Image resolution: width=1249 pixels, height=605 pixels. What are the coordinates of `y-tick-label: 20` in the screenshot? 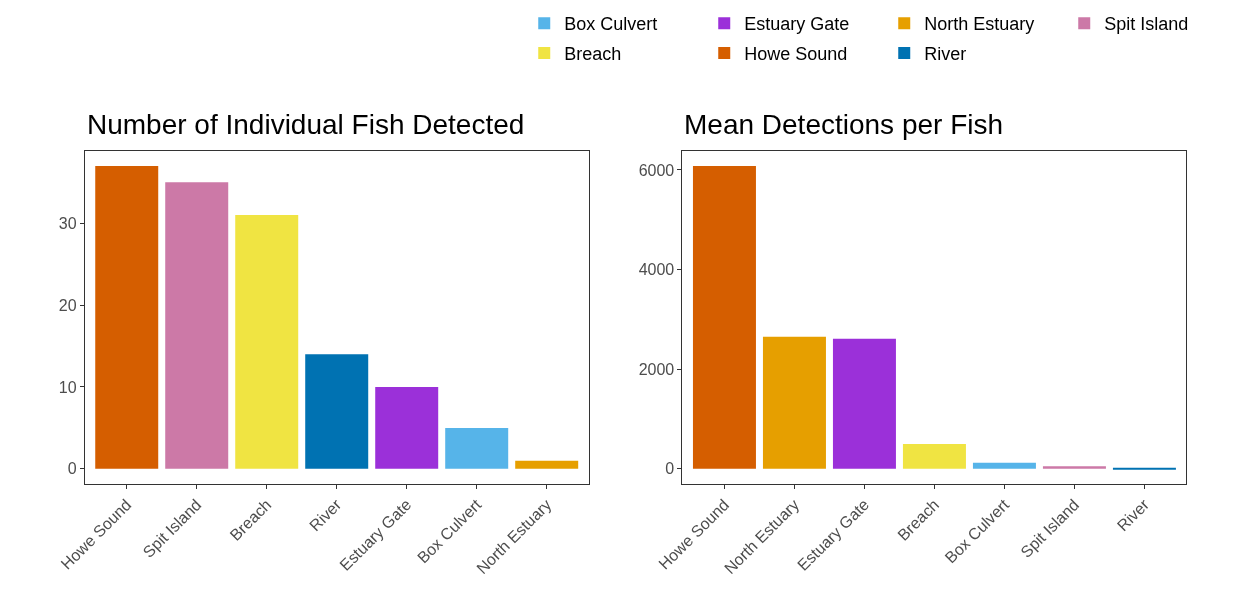 It's located at (67, 305).